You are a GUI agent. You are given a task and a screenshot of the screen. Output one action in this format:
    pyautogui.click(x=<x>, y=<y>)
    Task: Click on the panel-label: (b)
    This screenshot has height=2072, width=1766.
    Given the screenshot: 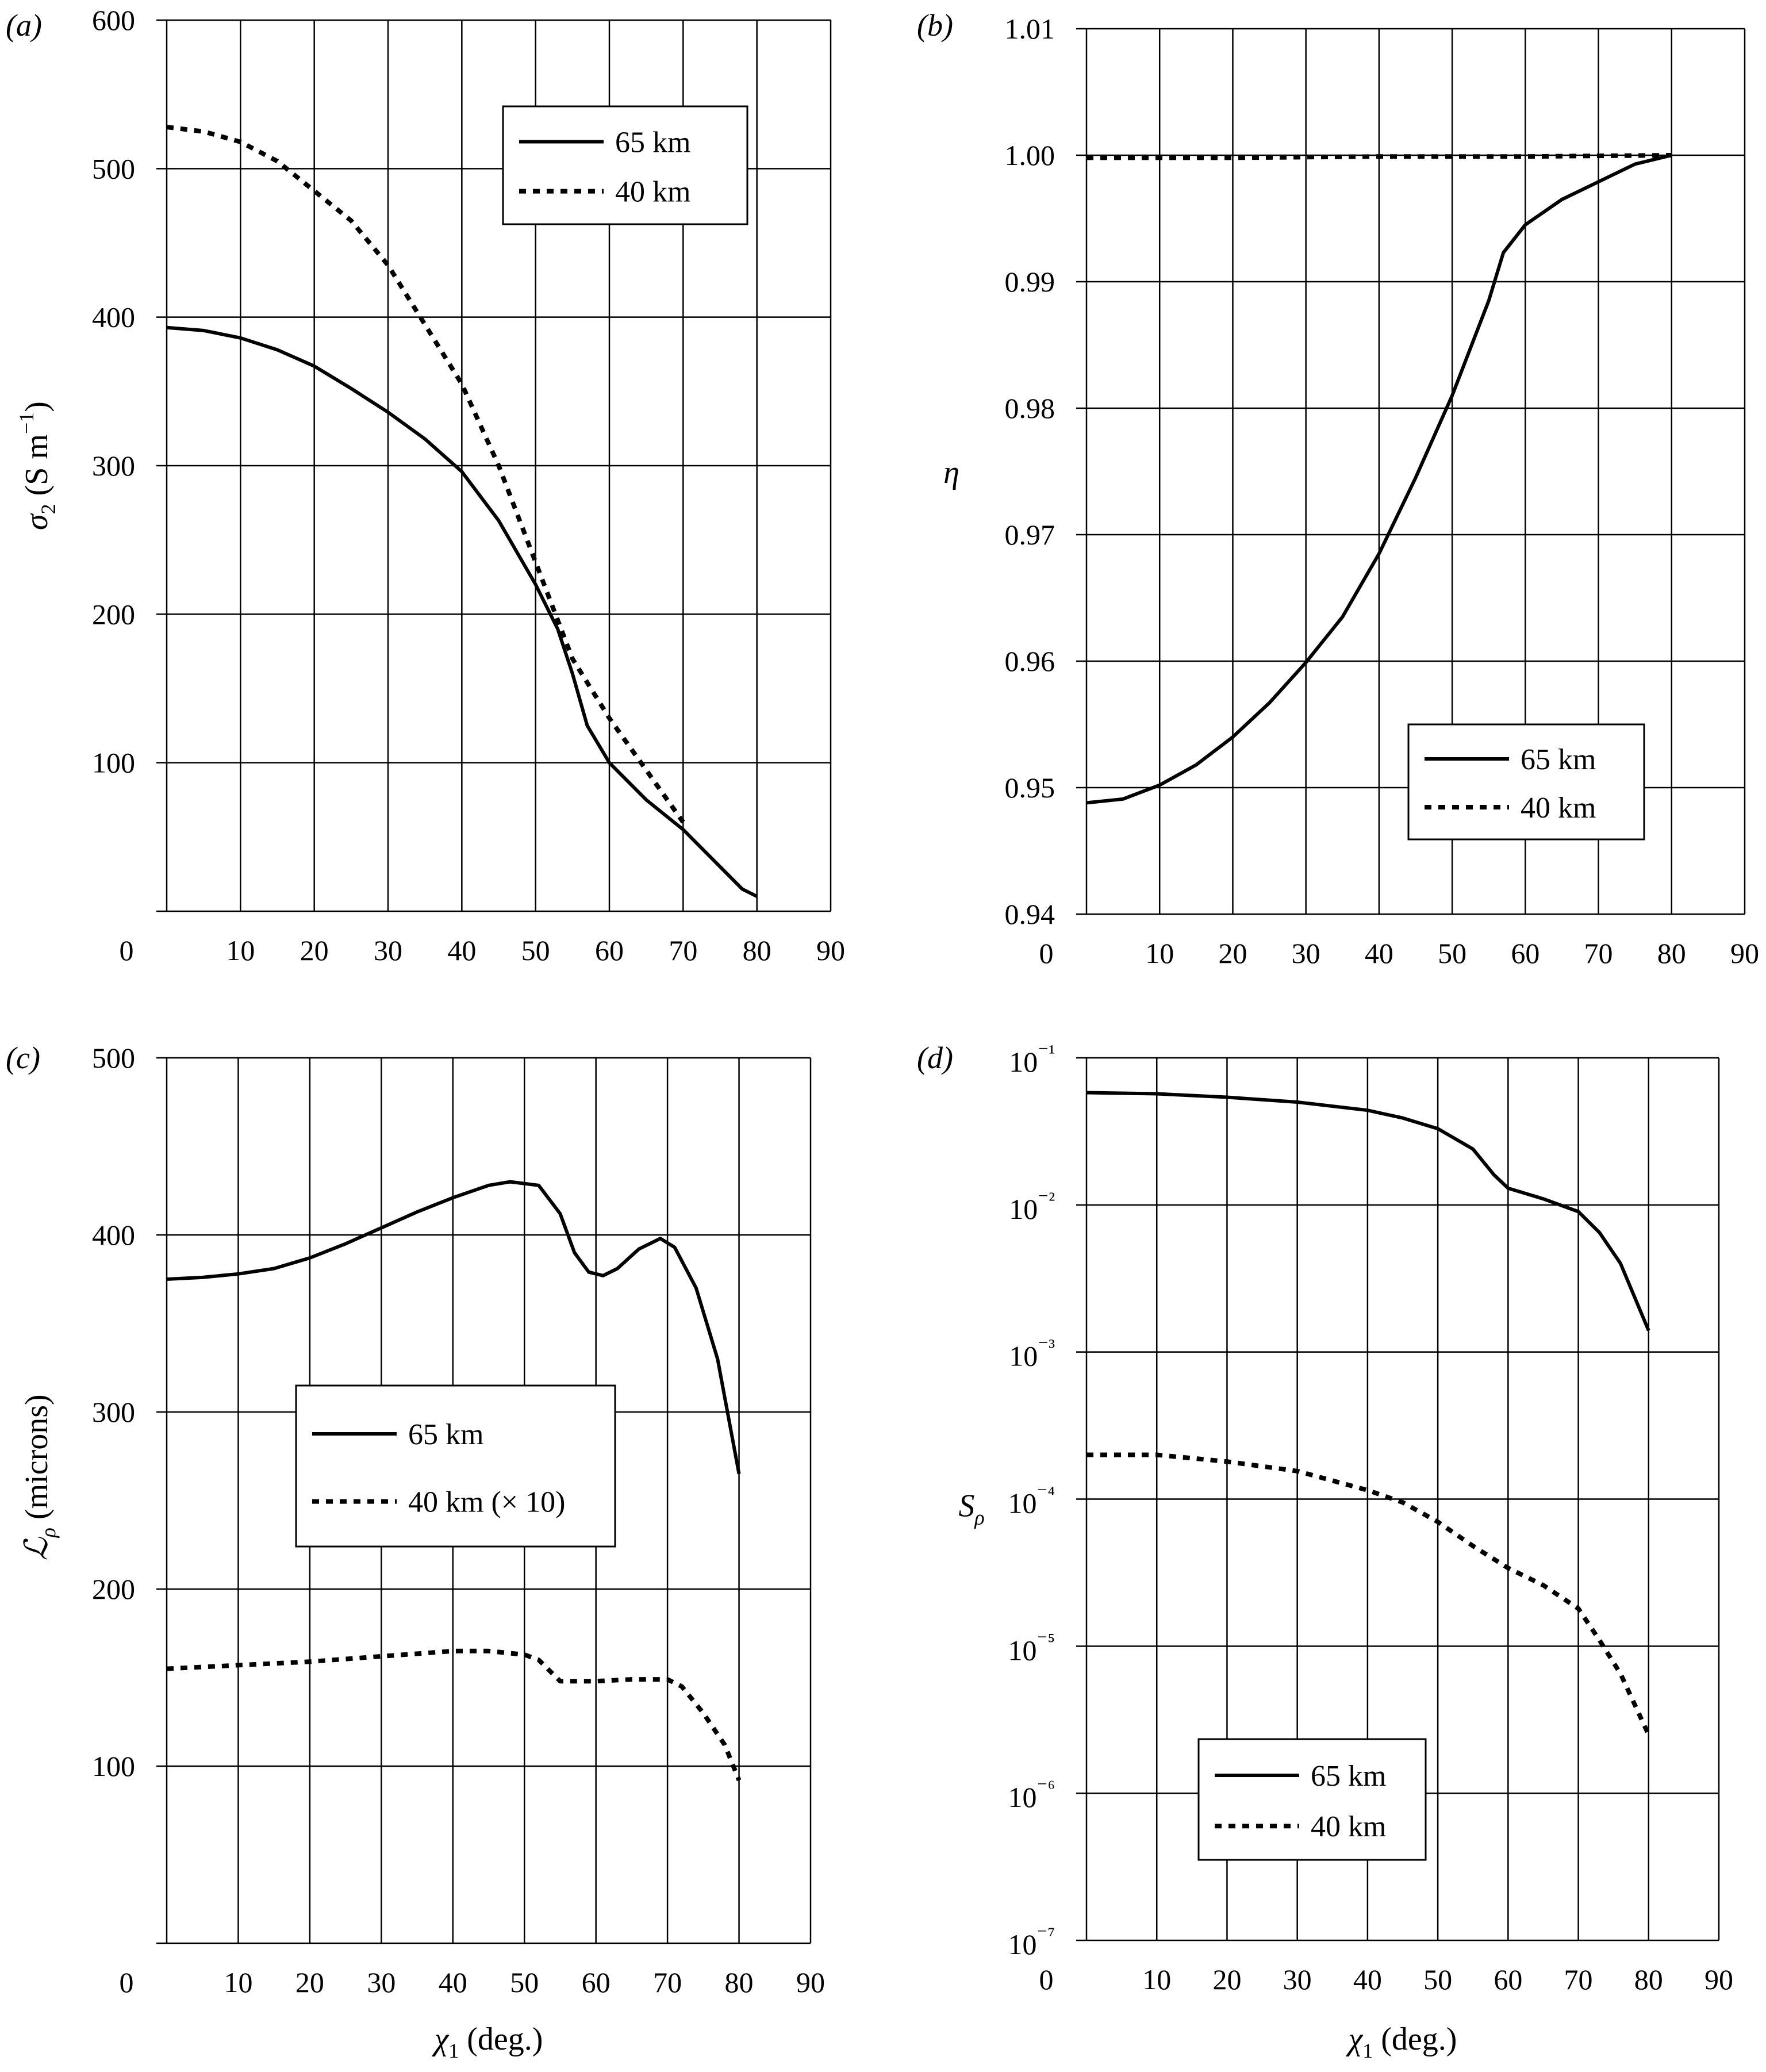 What is the action you would take?
    pyautogui.click(x=935, y=25)
    